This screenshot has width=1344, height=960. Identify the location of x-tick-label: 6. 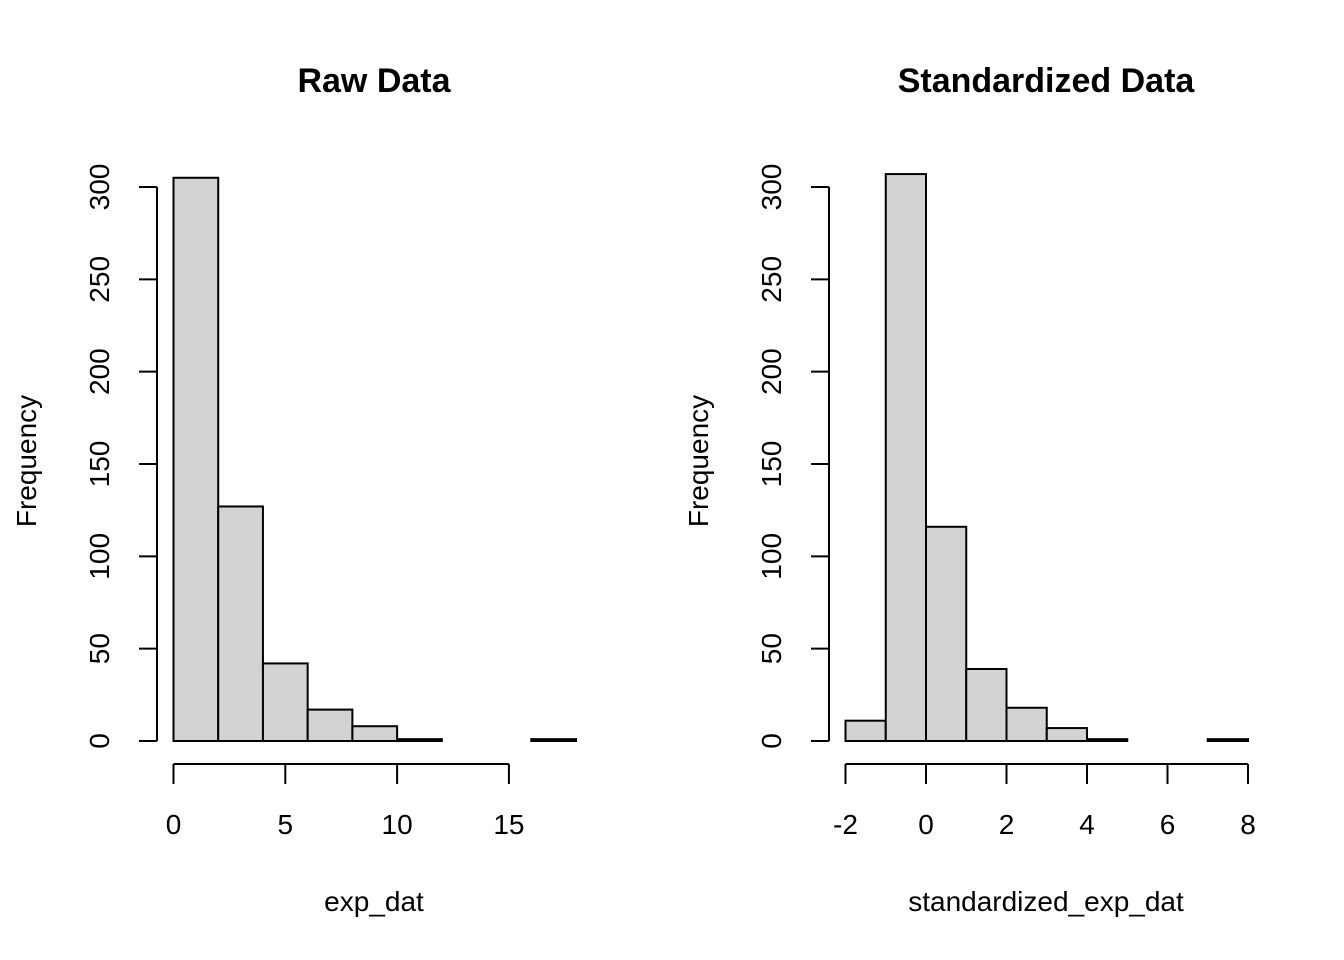
(1168, 824).